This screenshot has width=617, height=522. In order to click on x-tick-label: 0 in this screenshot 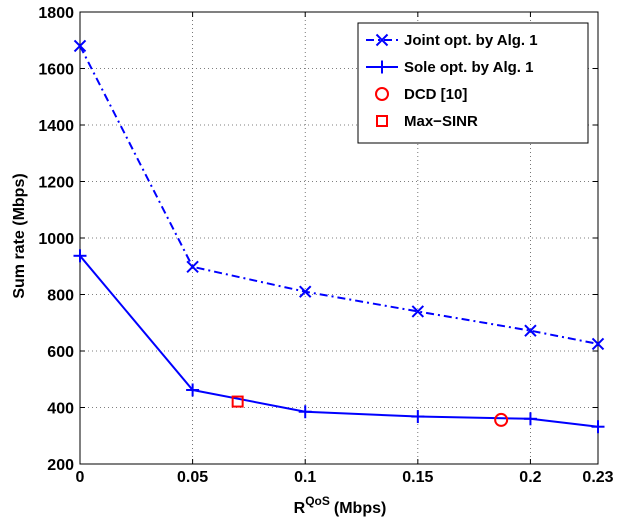, I will do `click(80, 477)`.